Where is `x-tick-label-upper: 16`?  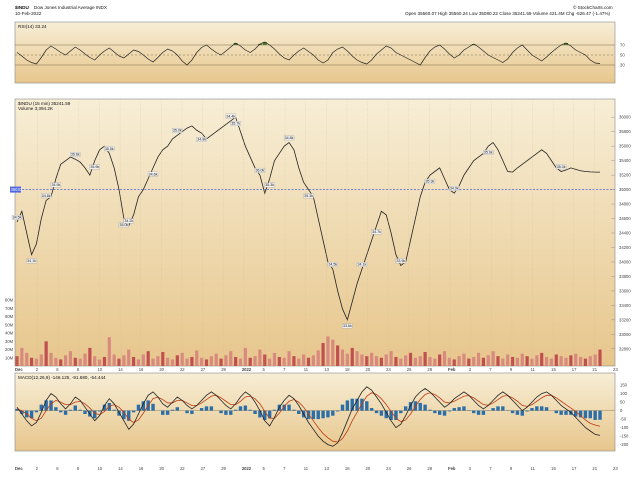 x-tick-label-upper: 16 is located at coordinates (141, 369).